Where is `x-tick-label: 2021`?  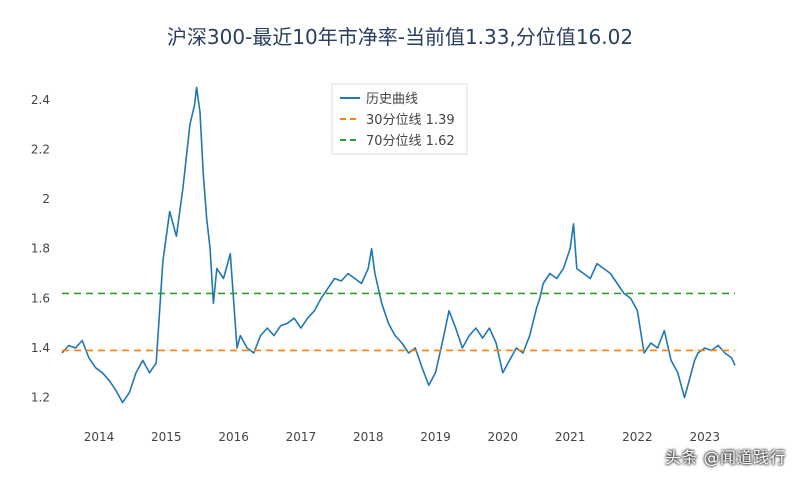
x-tick-label: 2021 is located at coordinates (570, 437).